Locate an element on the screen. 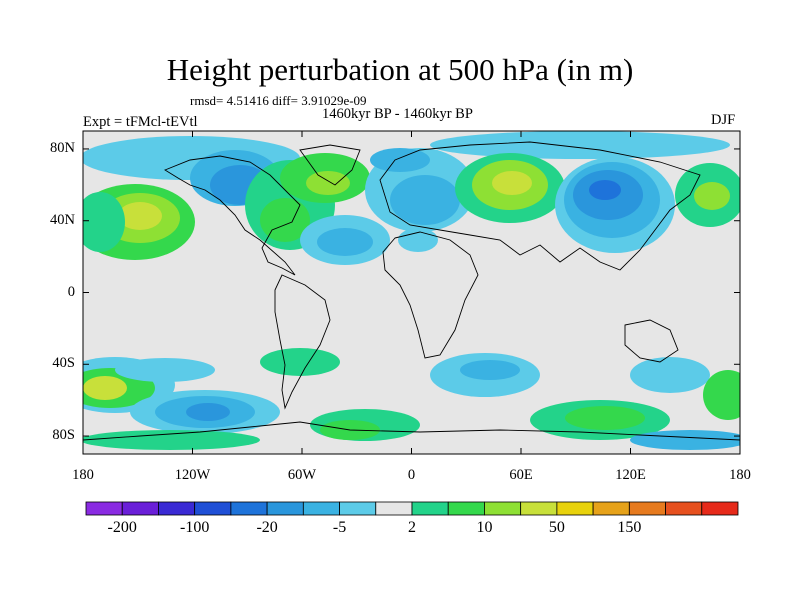 The width and height of the screenshot is (800, 600). colorbar-label: -100 is located at coordinates (194, 527).